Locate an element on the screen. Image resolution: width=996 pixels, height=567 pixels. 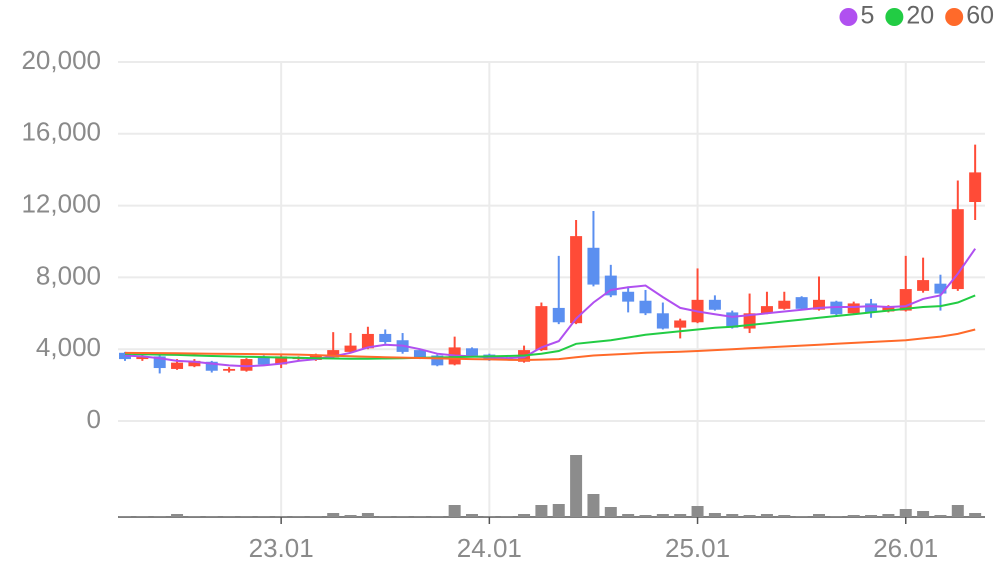
legend-label: 5 is located at coordinates (867, 16).